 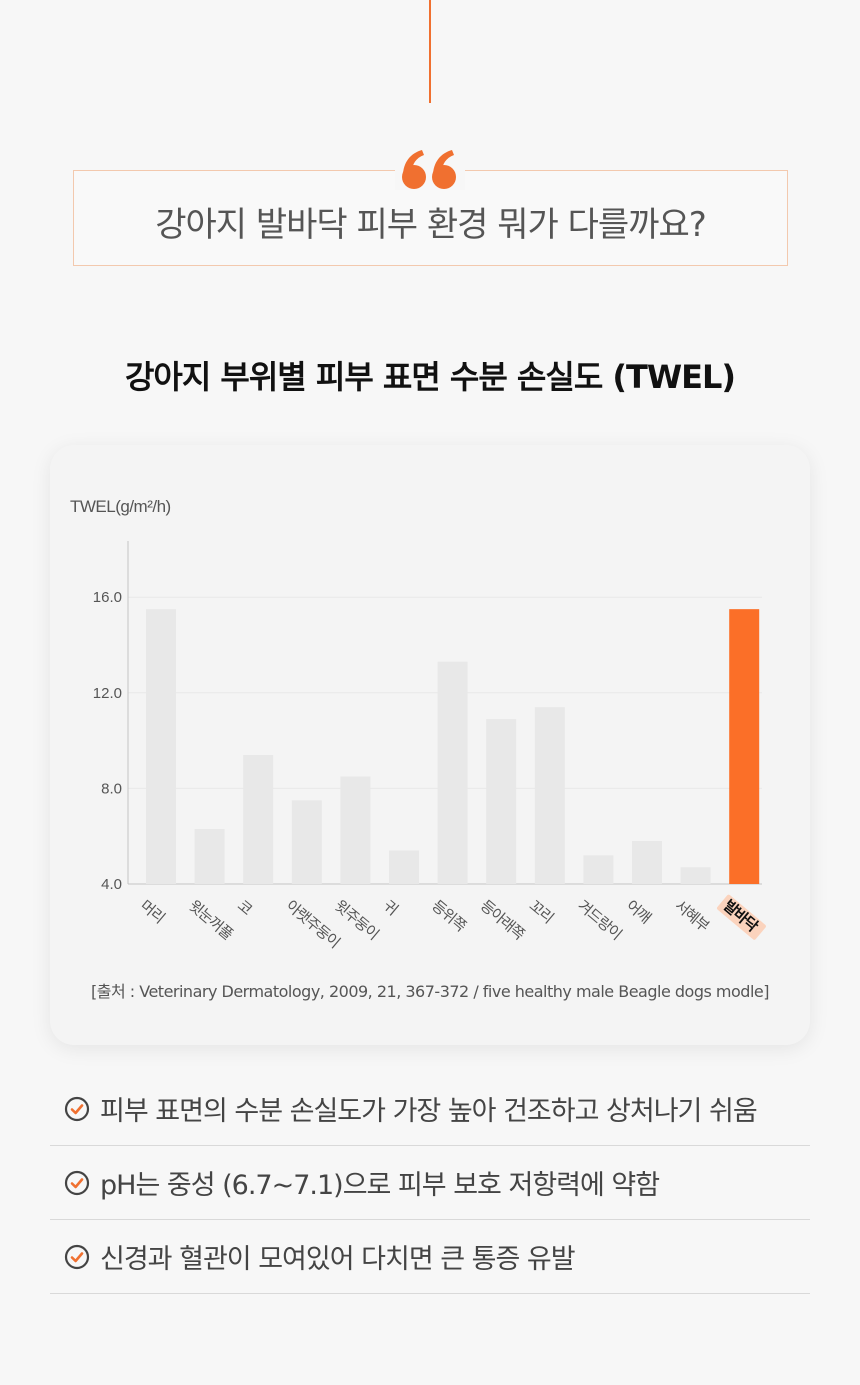 What do you see at coordinates (152, 911) in the screenshot?
I see `x-tick-label: 머리` at bounding box center [152, 911].